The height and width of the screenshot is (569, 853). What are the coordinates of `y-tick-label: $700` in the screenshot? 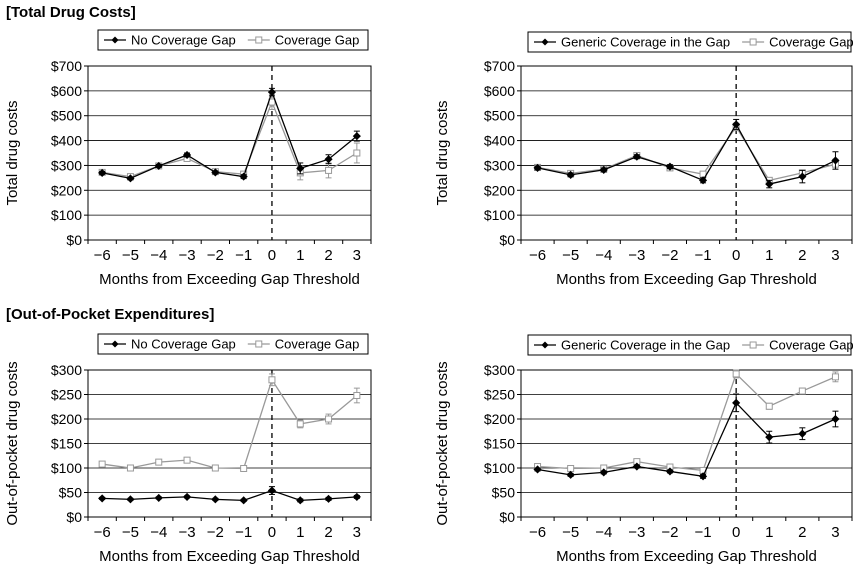 It's located at (66, 66).